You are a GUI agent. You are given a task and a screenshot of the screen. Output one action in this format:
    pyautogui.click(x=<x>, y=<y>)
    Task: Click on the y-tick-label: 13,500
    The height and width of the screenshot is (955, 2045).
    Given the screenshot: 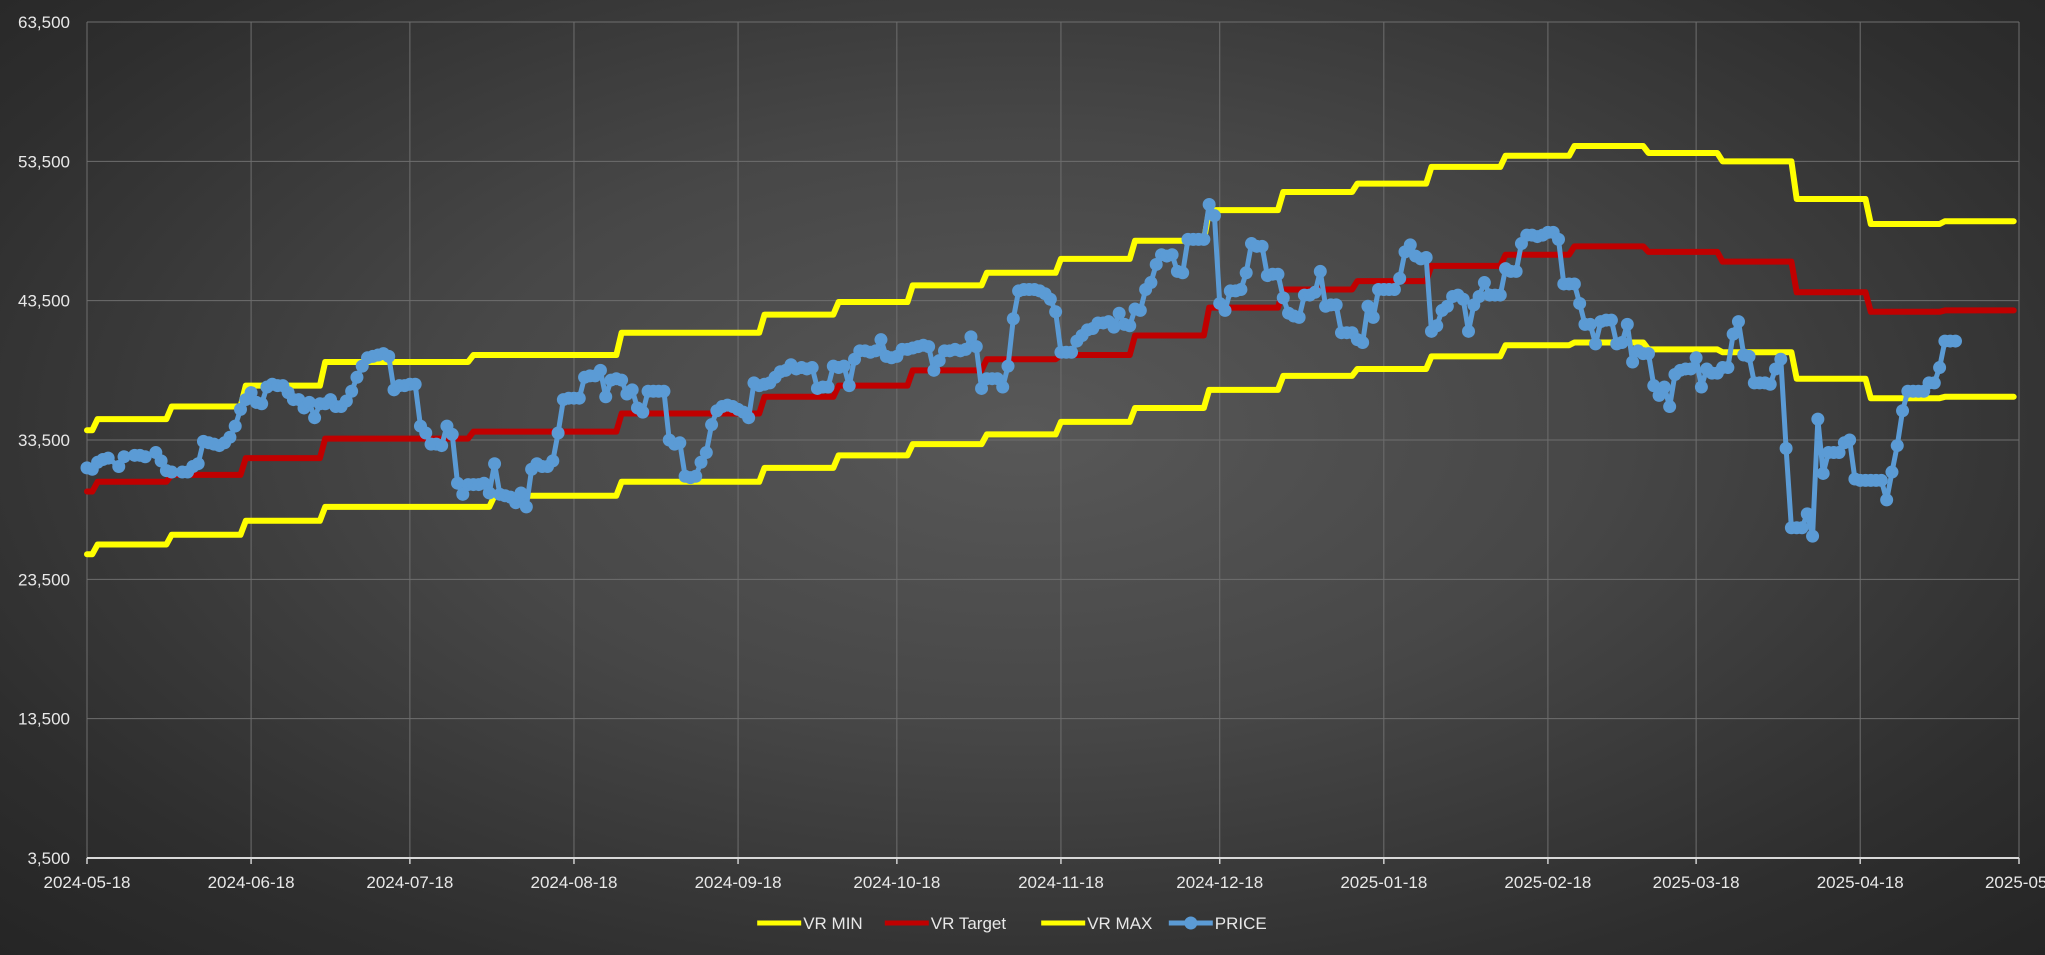 What is the action you would take?
    pyautogui.click(x=44, y=719)
    